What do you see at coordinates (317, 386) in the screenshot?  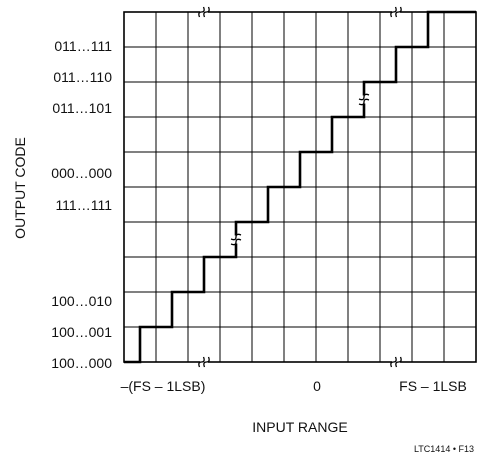 I see `x-tick-label: 0` at bounding box center [317, 386].